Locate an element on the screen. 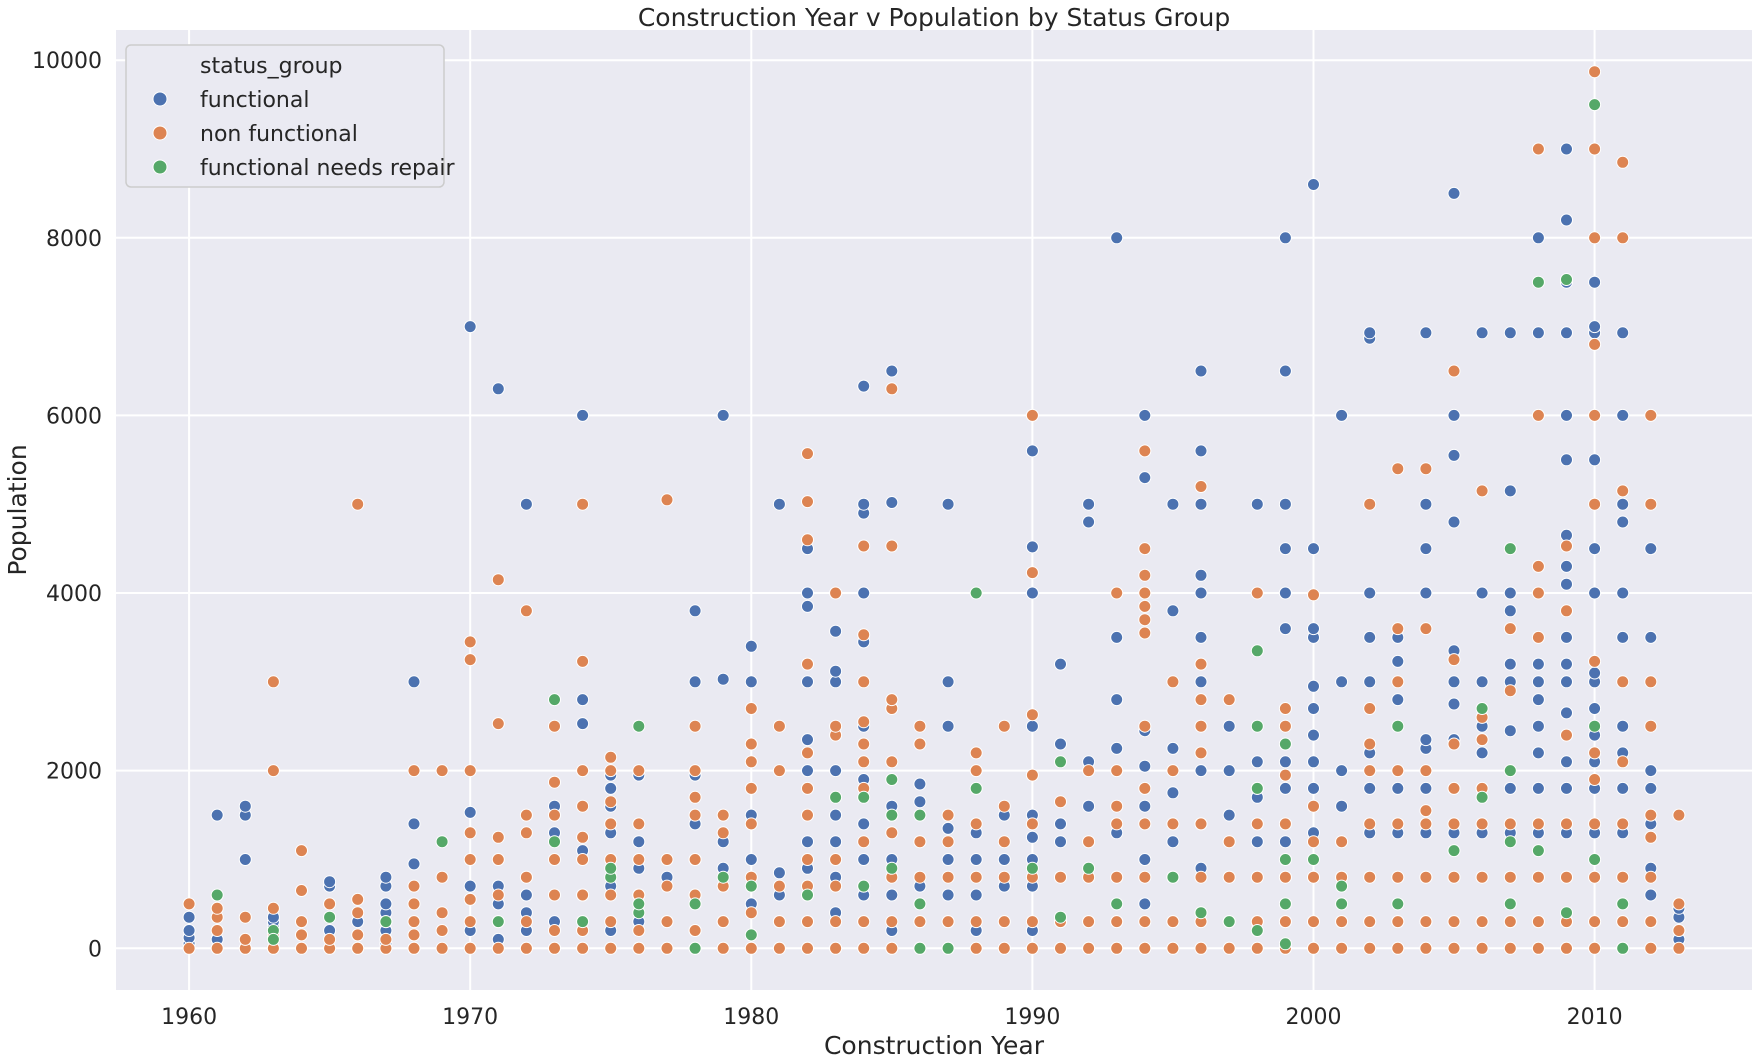  y-tick-label: 8000 is located at coordinates (74, 239).